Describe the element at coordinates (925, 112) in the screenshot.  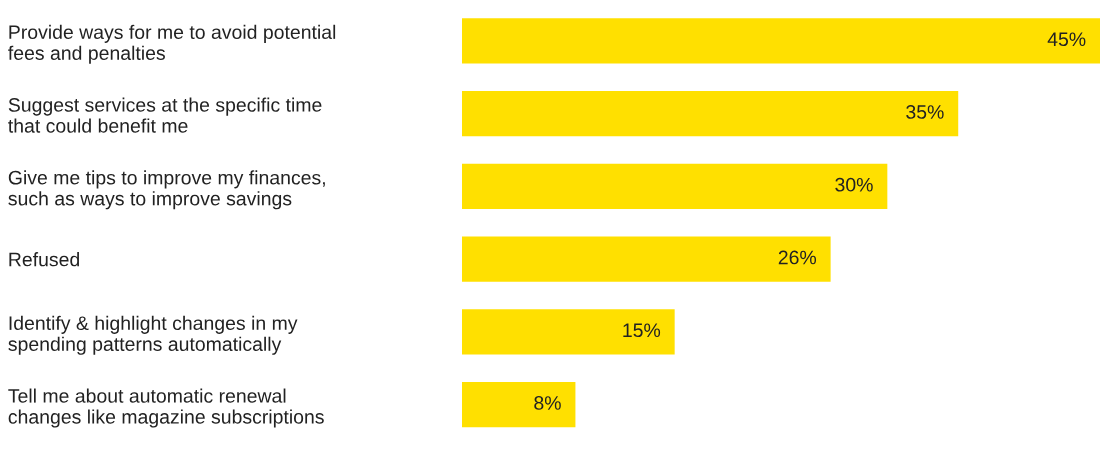
I see `data-label: 35%` at that location.